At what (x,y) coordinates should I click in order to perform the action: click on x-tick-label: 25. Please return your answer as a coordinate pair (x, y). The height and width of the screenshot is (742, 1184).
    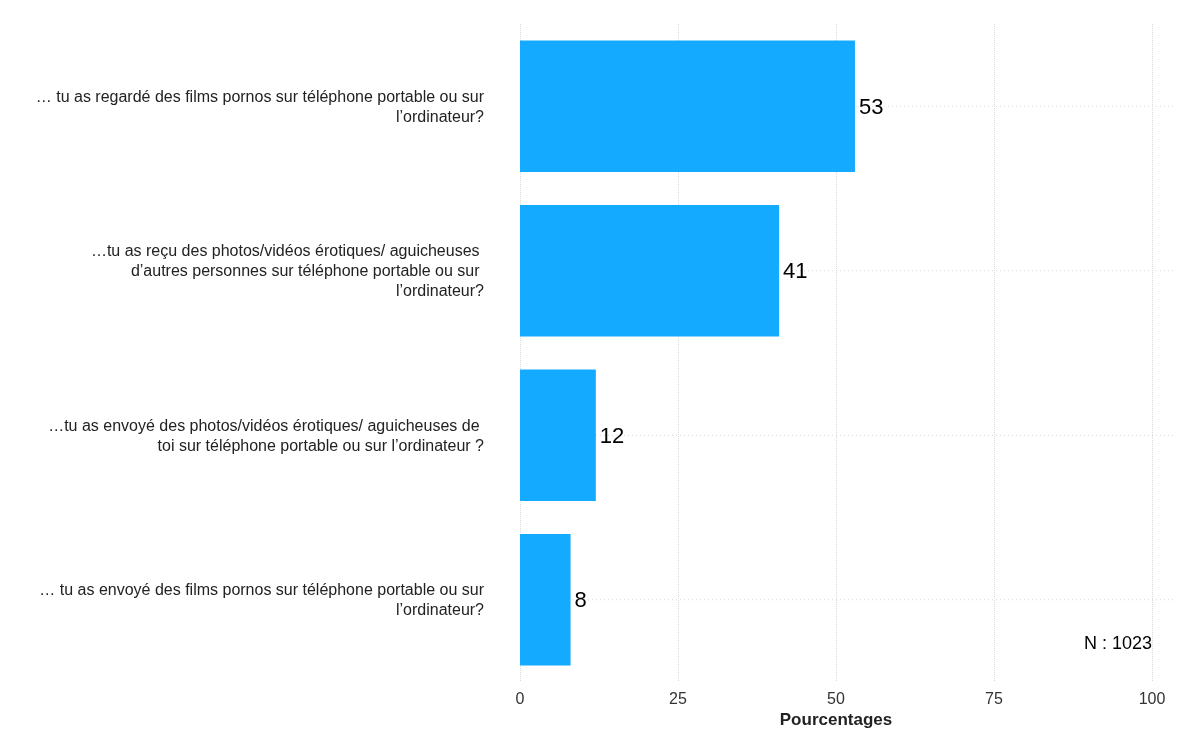
    Looking at the image, I should click on (678, 698).